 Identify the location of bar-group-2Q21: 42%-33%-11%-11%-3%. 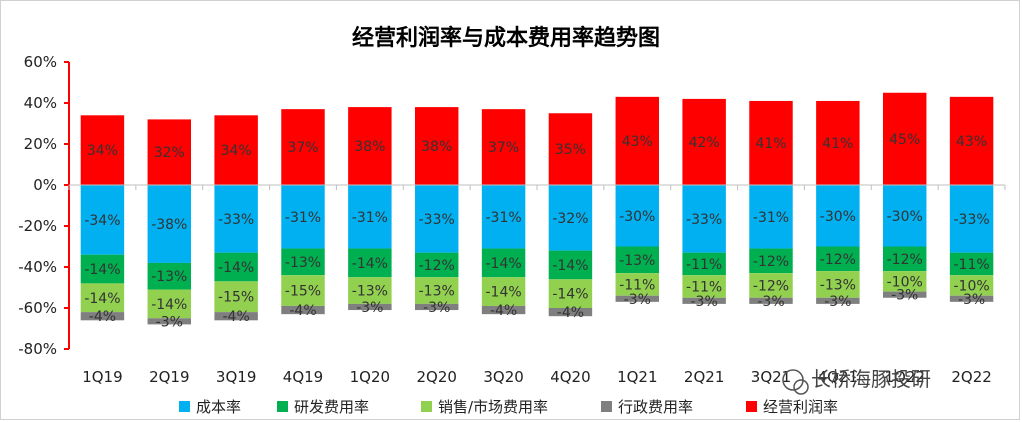
(704, 204).